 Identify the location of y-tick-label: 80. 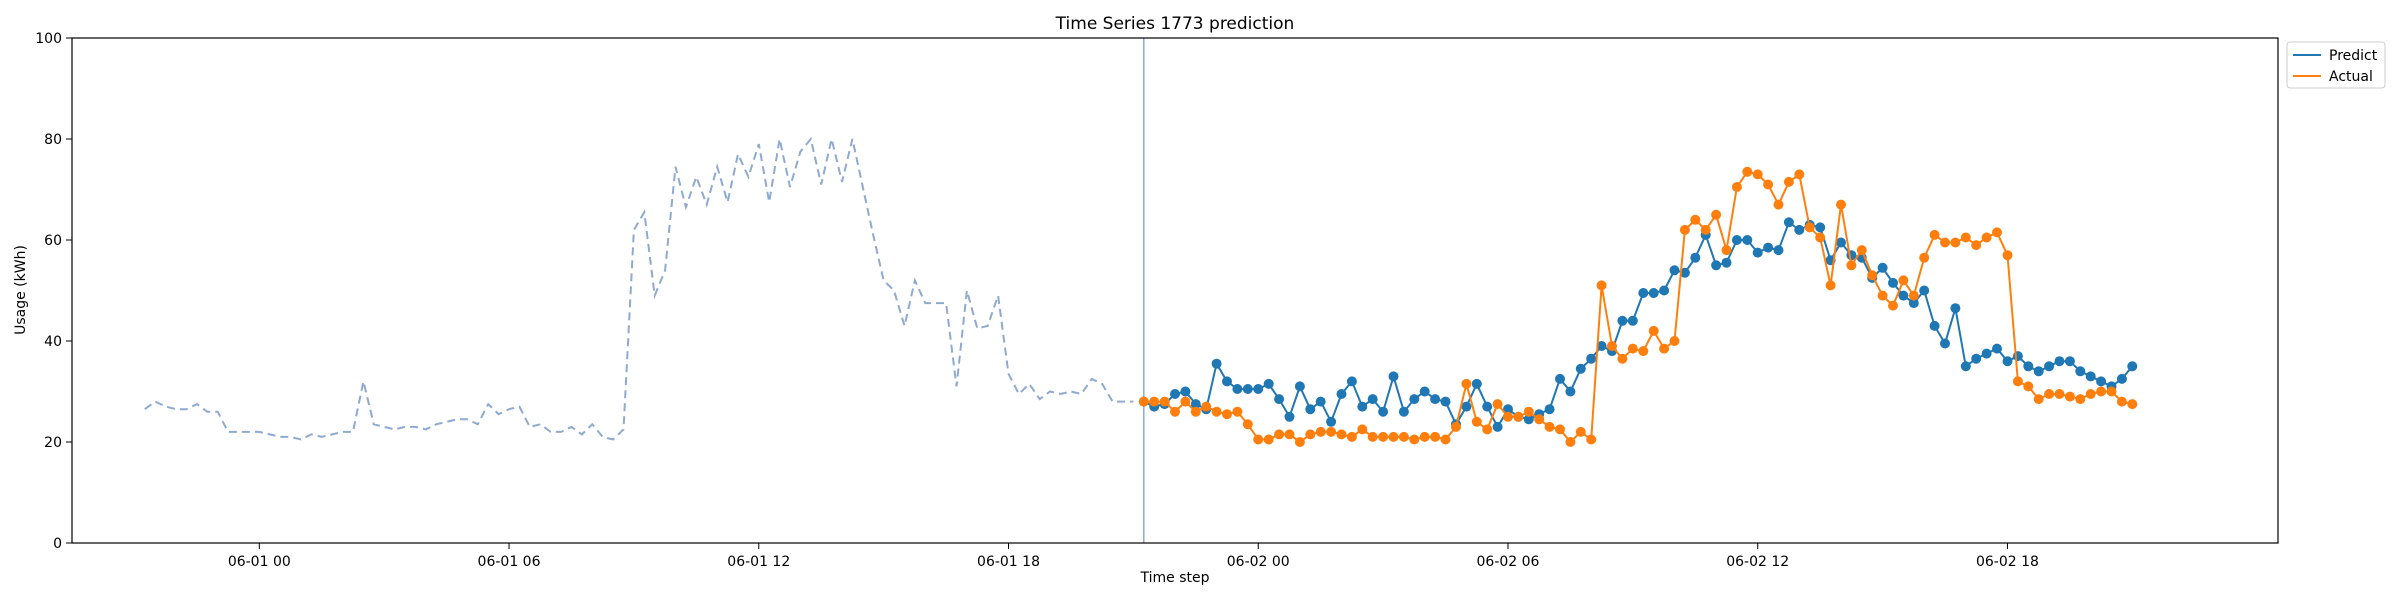
(53, 140).